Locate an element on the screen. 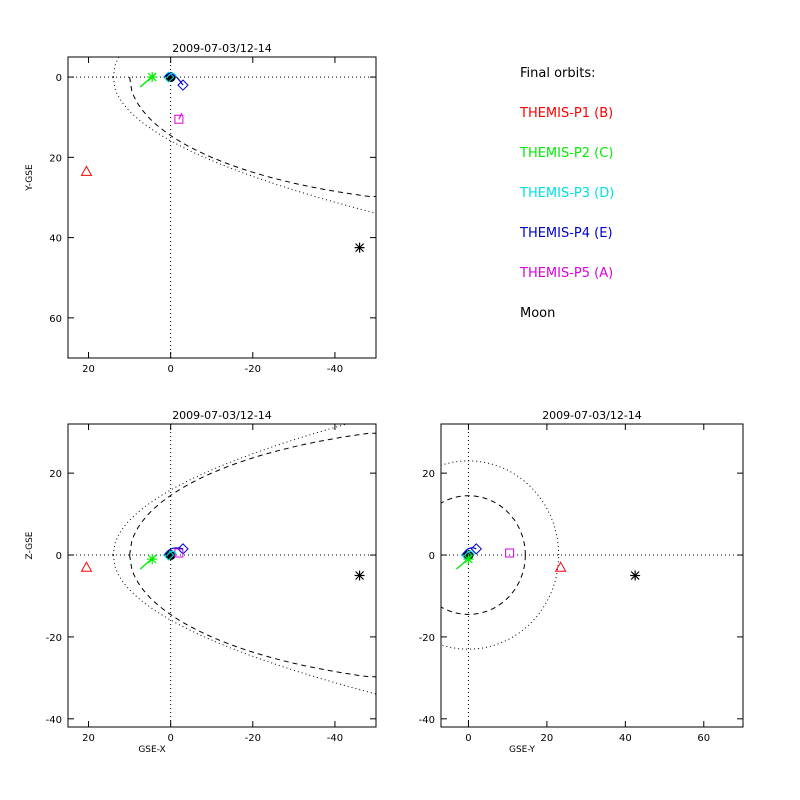 This screenshot has height=800, width=800. y-axis-label: Y-GSE is located at coordinates (30, 178).